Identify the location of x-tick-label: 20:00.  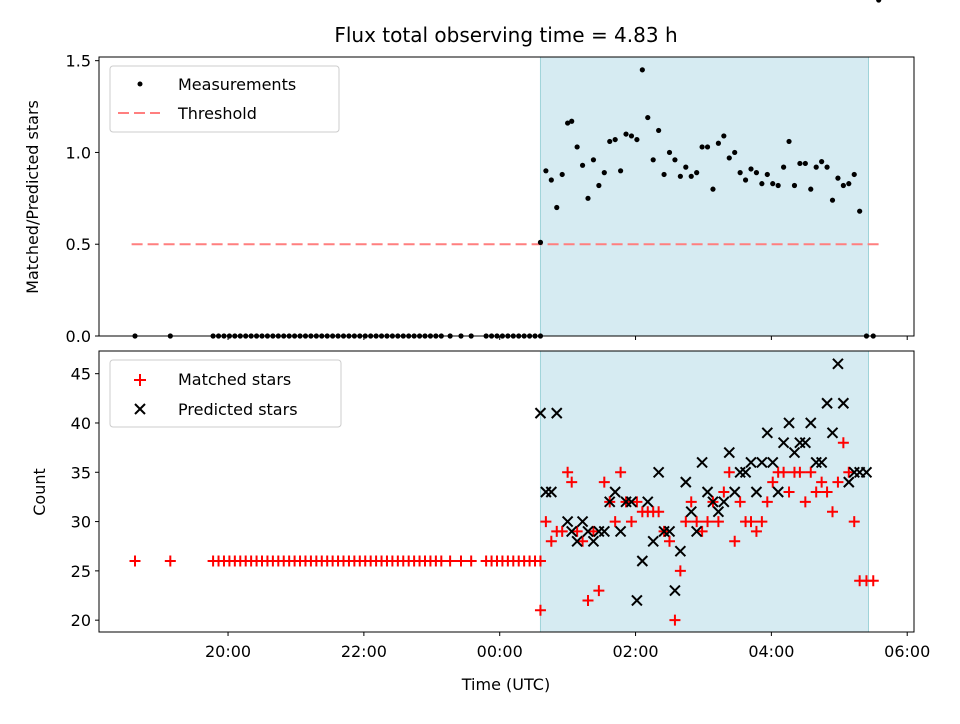
(228, 651).